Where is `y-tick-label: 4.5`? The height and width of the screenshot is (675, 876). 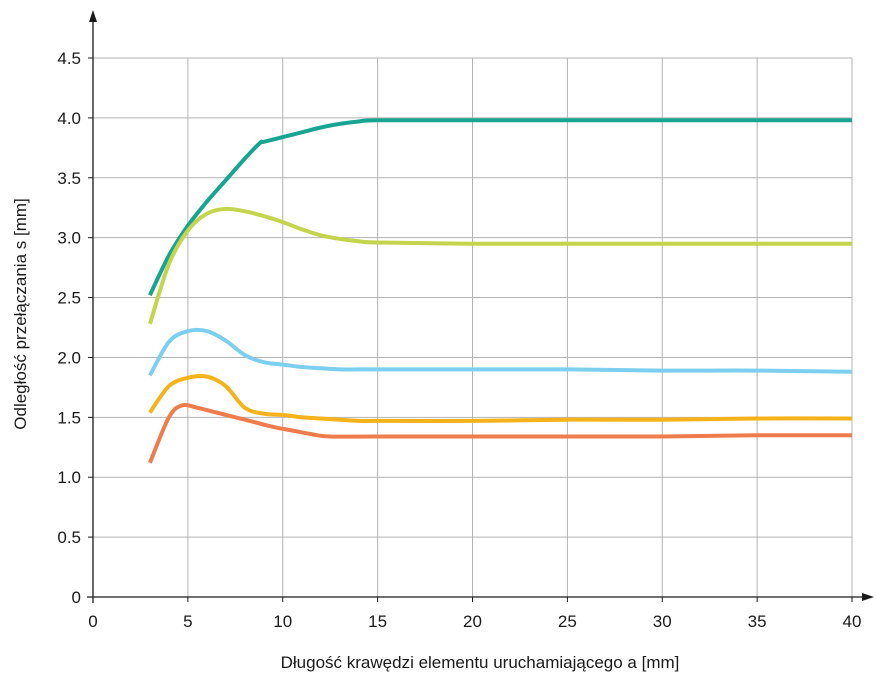
y-tick-label: 4.5 is located at coordinates (69, 58).